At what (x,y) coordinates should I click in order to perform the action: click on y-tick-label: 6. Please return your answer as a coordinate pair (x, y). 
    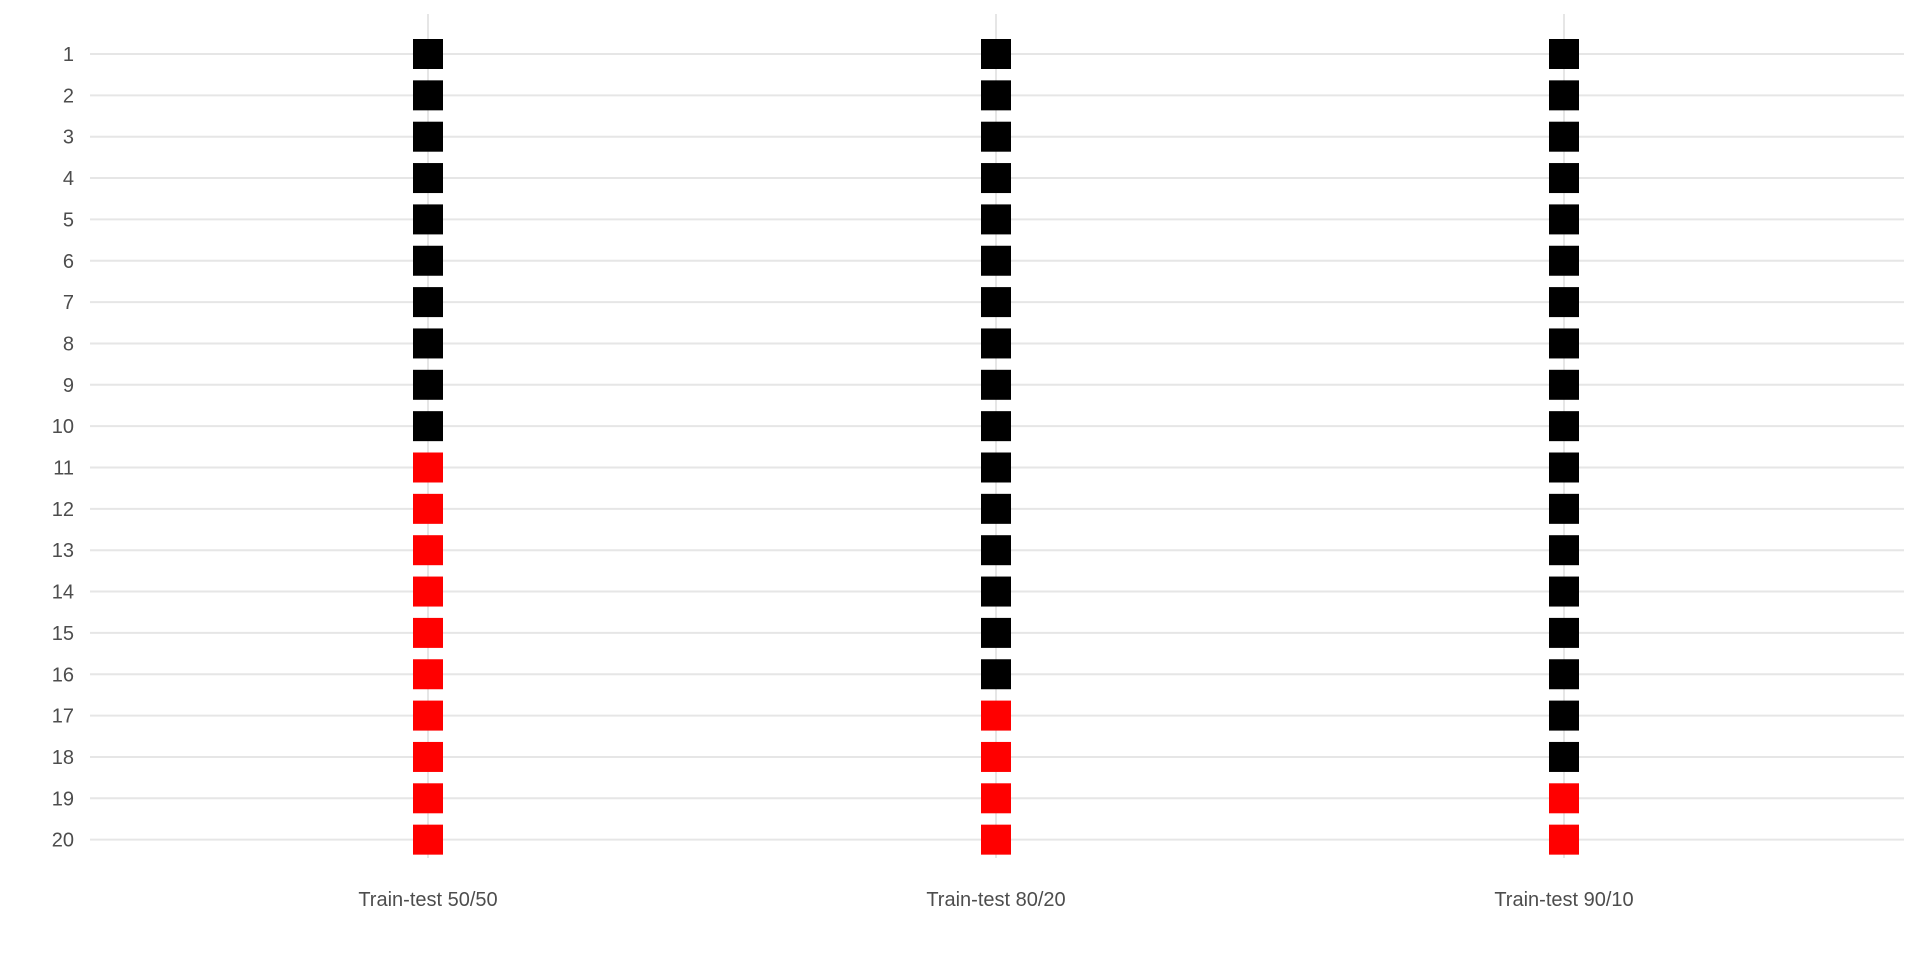
    Looking at the image, I should click on (68, 262).